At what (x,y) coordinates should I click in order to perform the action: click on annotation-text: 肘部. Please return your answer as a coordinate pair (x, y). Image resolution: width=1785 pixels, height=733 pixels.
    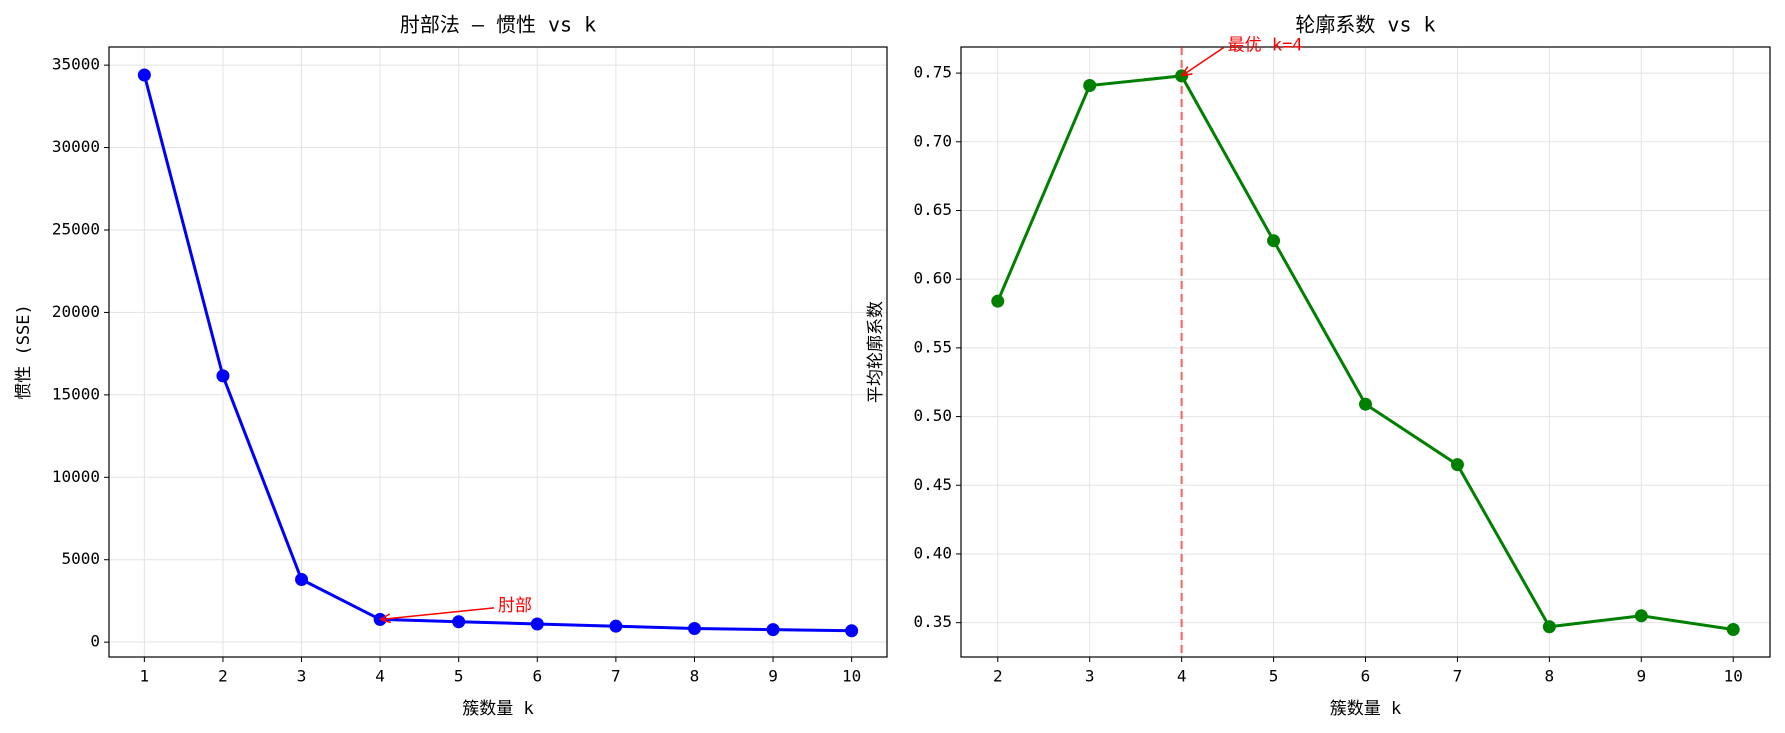
    Looking at the image, I should click on (515, 606).